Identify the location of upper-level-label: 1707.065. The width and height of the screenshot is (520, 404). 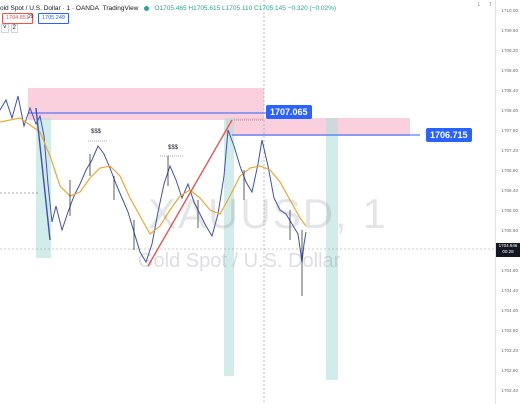
(289, 112).